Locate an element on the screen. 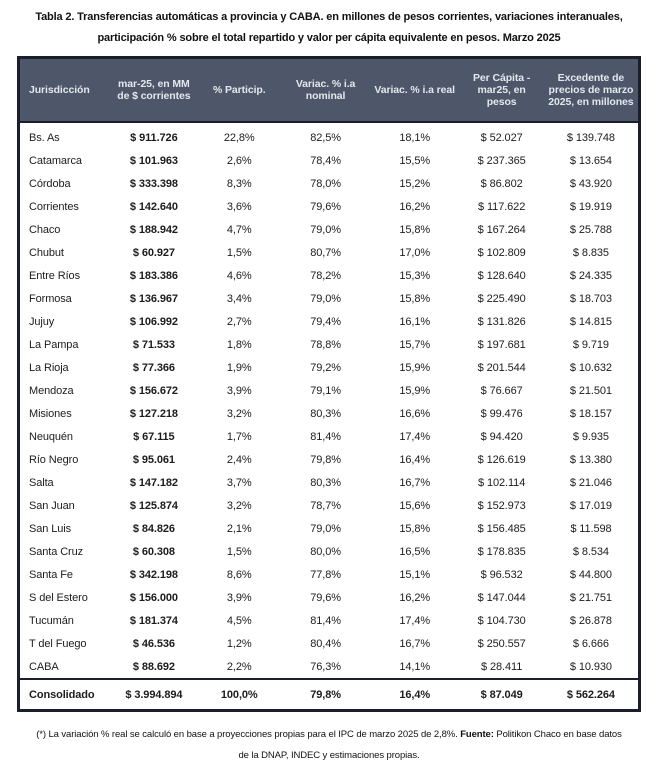 Image resolution: width=658 pixels, height=766 pixels. body-cell: $ 60.927 is located at coordinates (153, 252).